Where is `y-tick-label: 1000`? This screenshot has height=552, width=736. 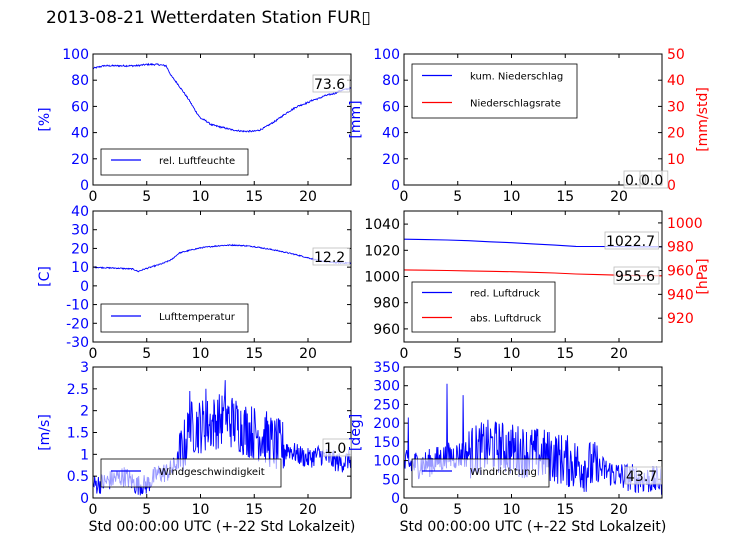
y-tick-label: 1000 is located at coordinates (382, 278).